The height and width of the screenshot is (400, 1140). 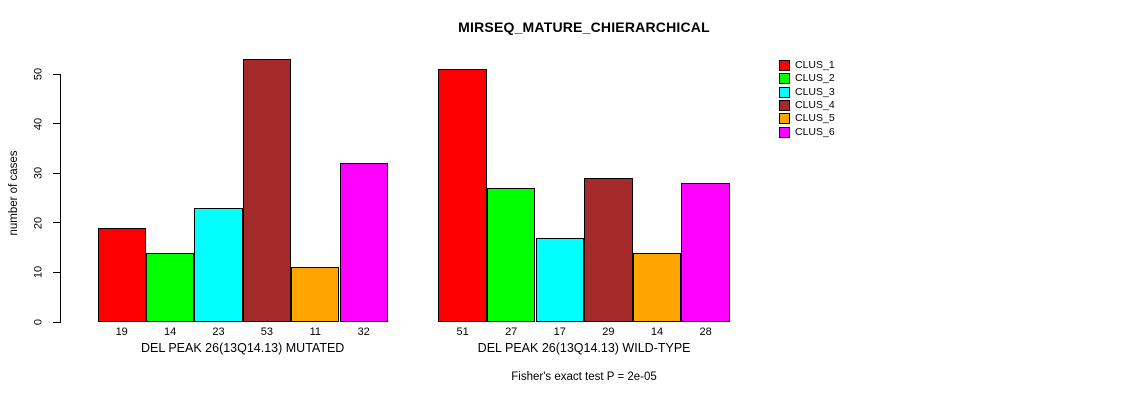 I want to click on bar-value-label: 53, so click(x=267, y=332).